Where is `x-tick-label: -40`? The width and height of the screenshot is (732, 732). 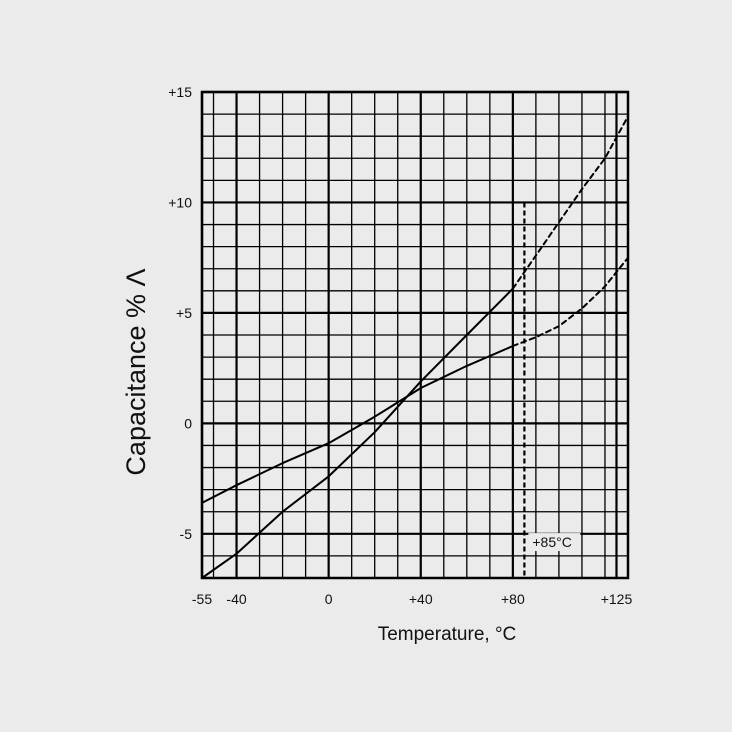 x-tick-label: -40 is located at coordinates (236, 599).